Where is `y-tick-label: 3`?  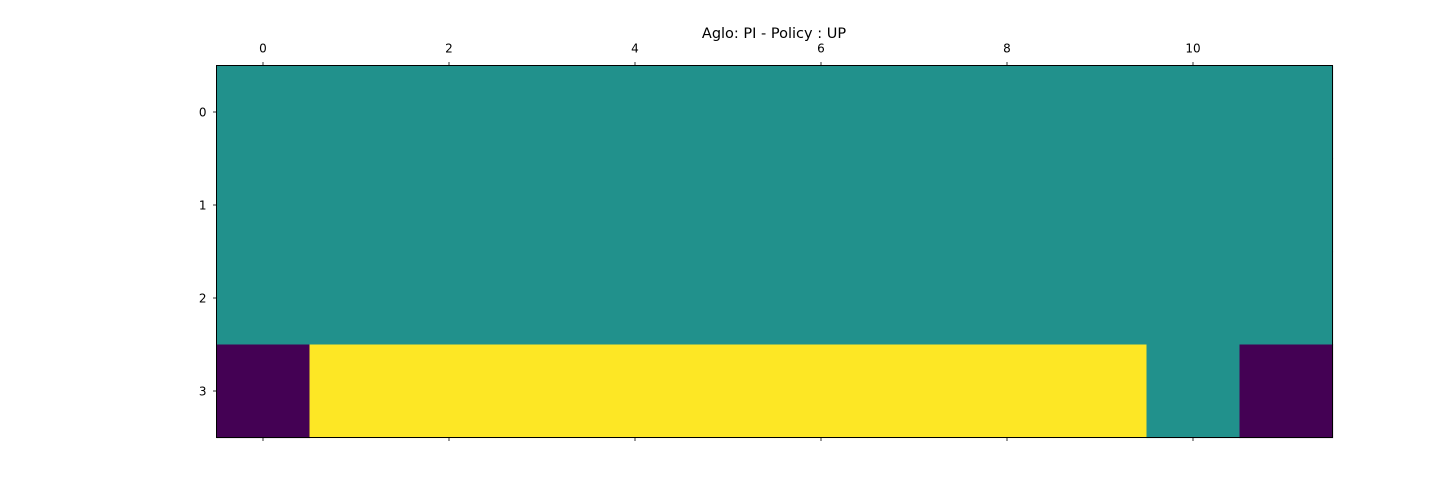
y-tick-label: 3 is located at coordinates (203, 392).